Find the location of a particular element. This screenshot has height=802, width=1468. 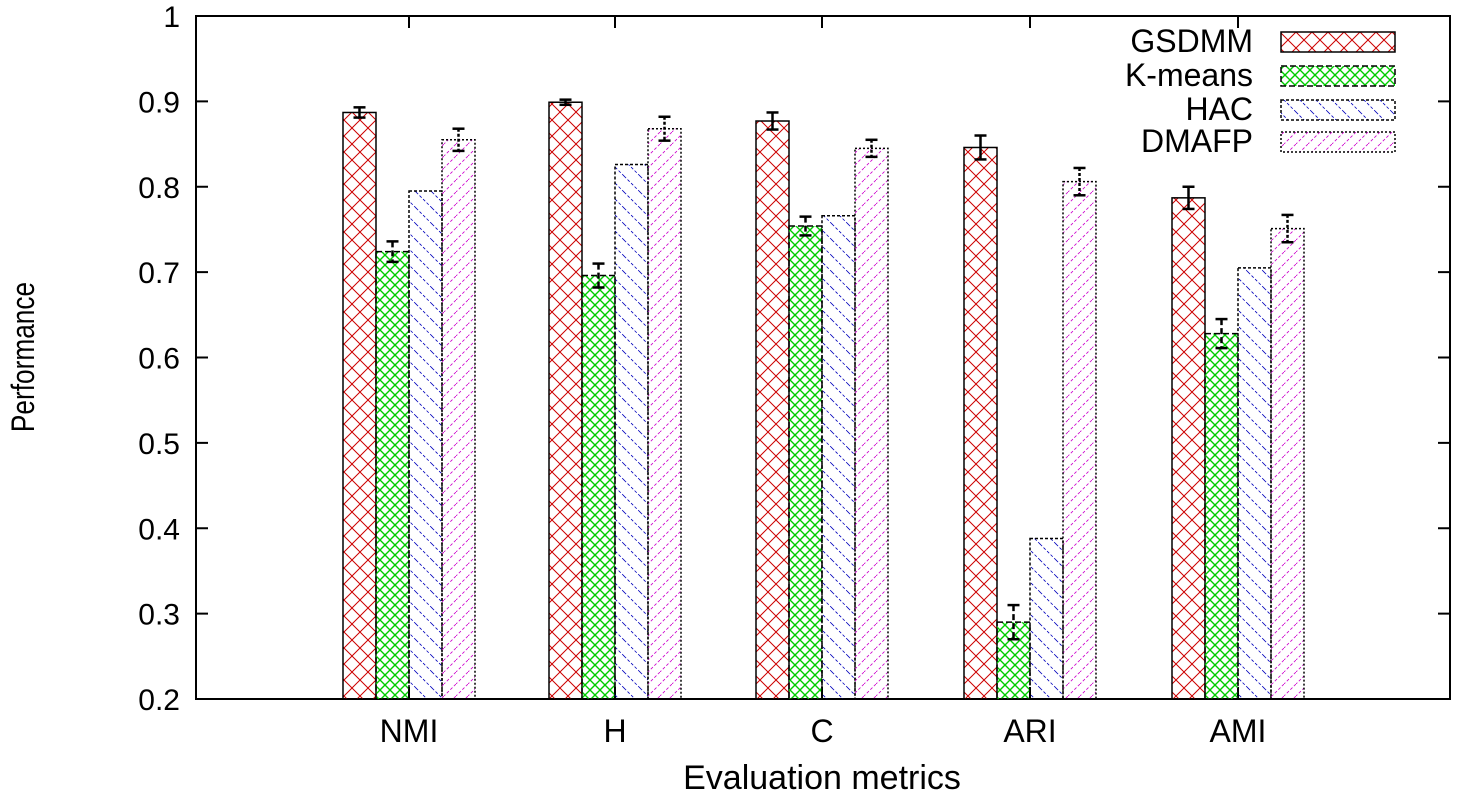

bar-k-means-c is located at coordinates (805, 462).